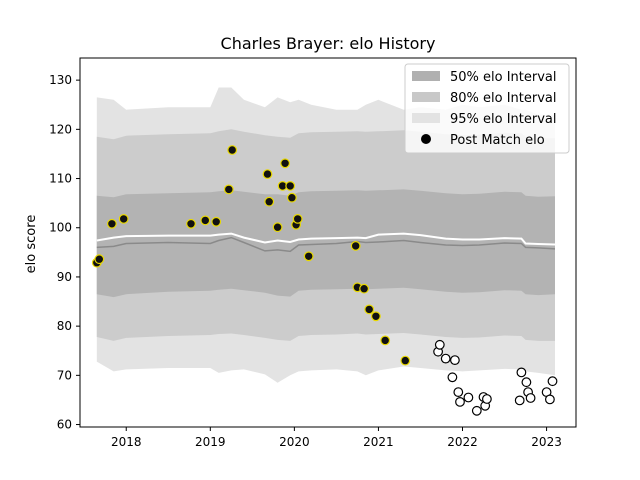  I want to click on y-tick-label: 80, so click(64, 326).